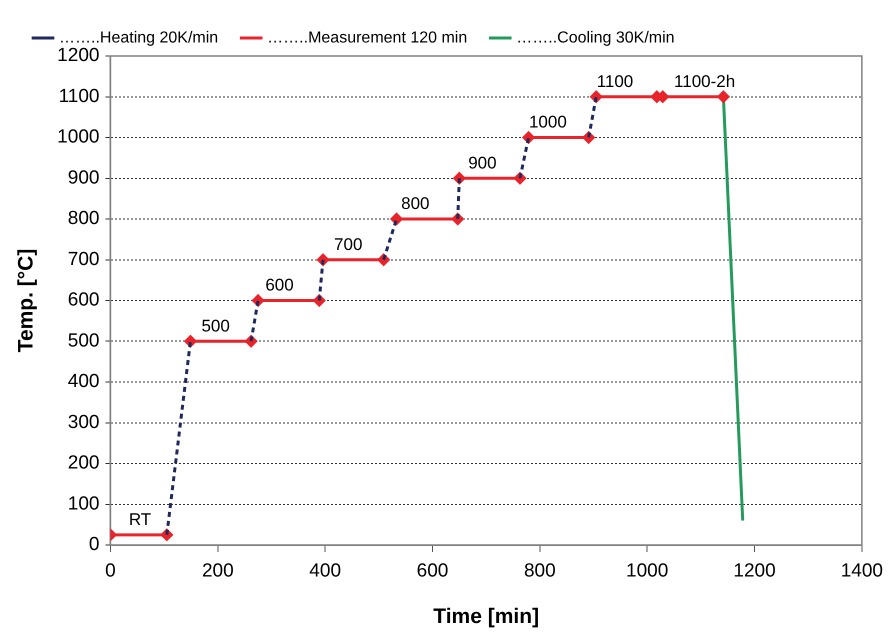  I want to click on annotation: 1100, so click(615, 81).